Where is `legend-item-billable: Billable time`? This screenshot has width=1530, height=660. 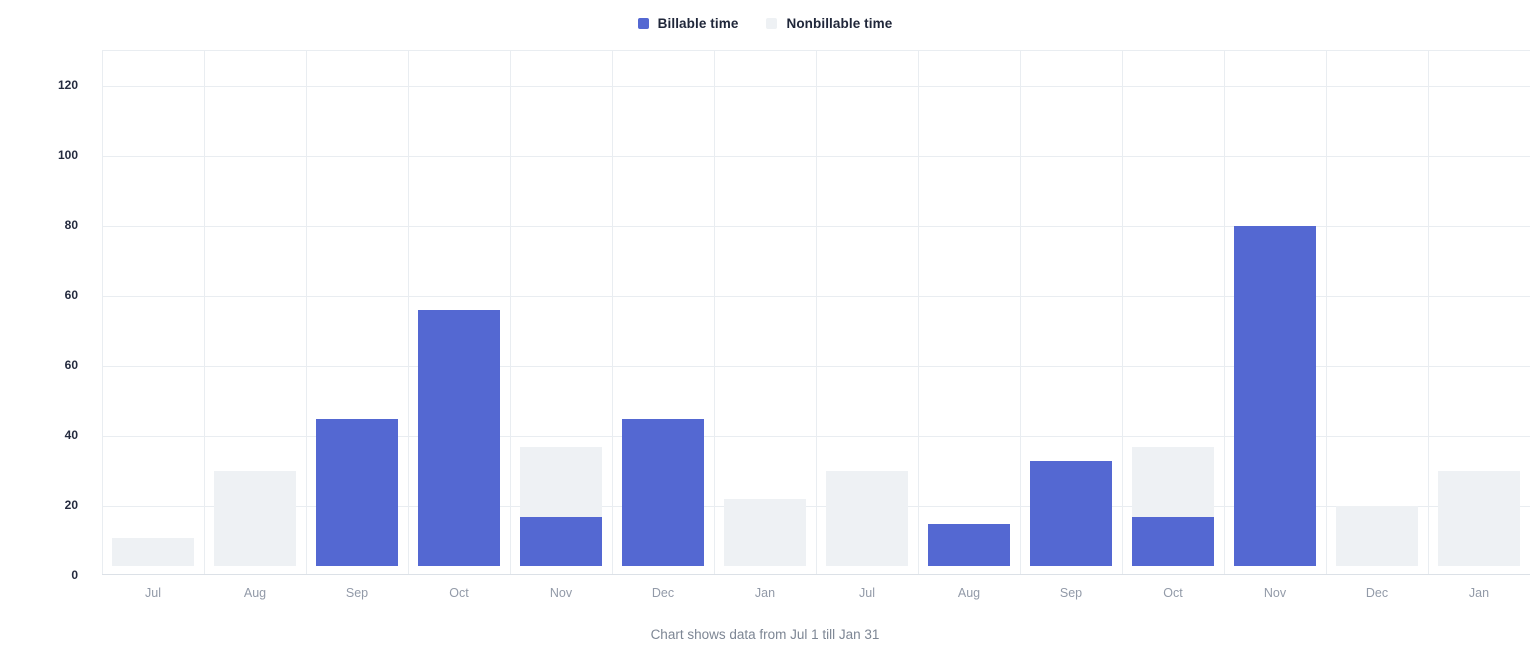 legend-item-billable: Billable time is located at coordinates (688, 23).